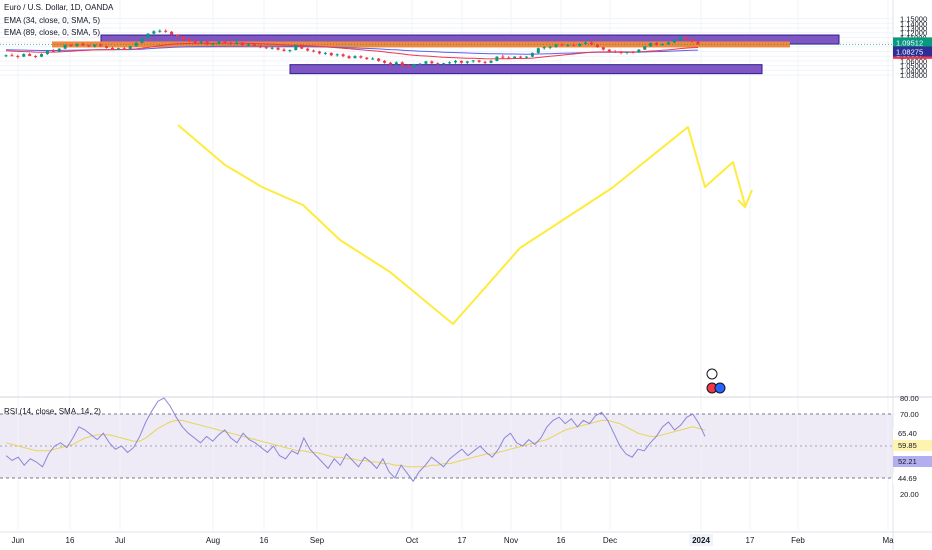 Image resolution: width=932 pixels, height=550 pixels. Describe the element at coordinates (909, 42) in the screenshot. I see `current-price-label: 1.09512` at that location.